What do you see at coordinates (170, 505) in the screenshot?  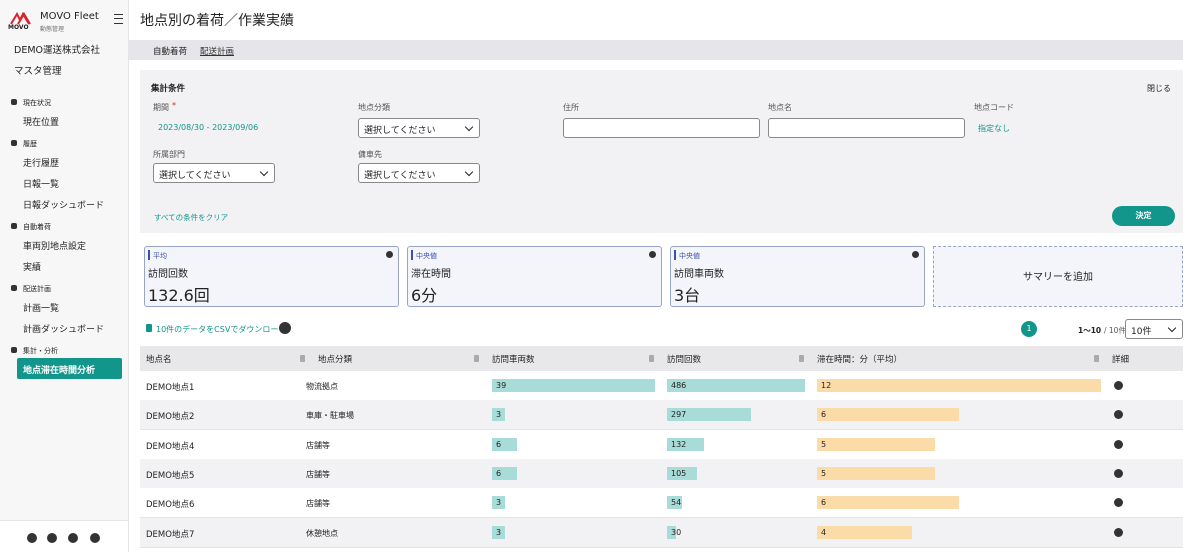 I see `cell: DEMO地点6` at bounding box center [170, 505].